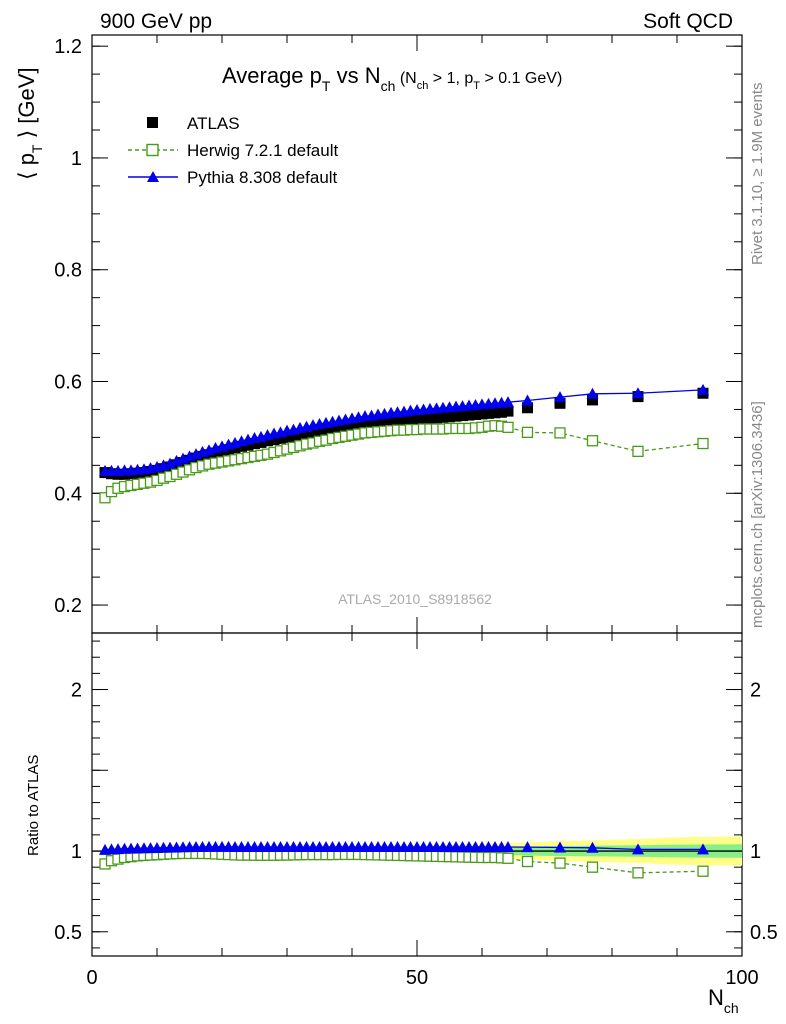  What do you see at coordinates (26, 166) in the screenshot?
I see `ylabel-open: ⟨ p` at bounding box center [26, 166].